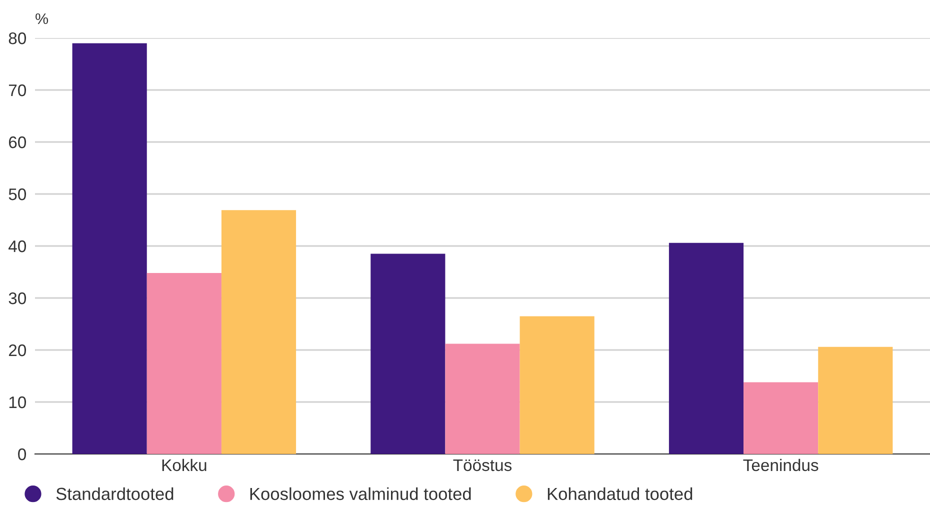  What do you see at coordinates (17, 402) in the screenshot?
I see `y-tick-label: 10` at bounding box center [17, 402].